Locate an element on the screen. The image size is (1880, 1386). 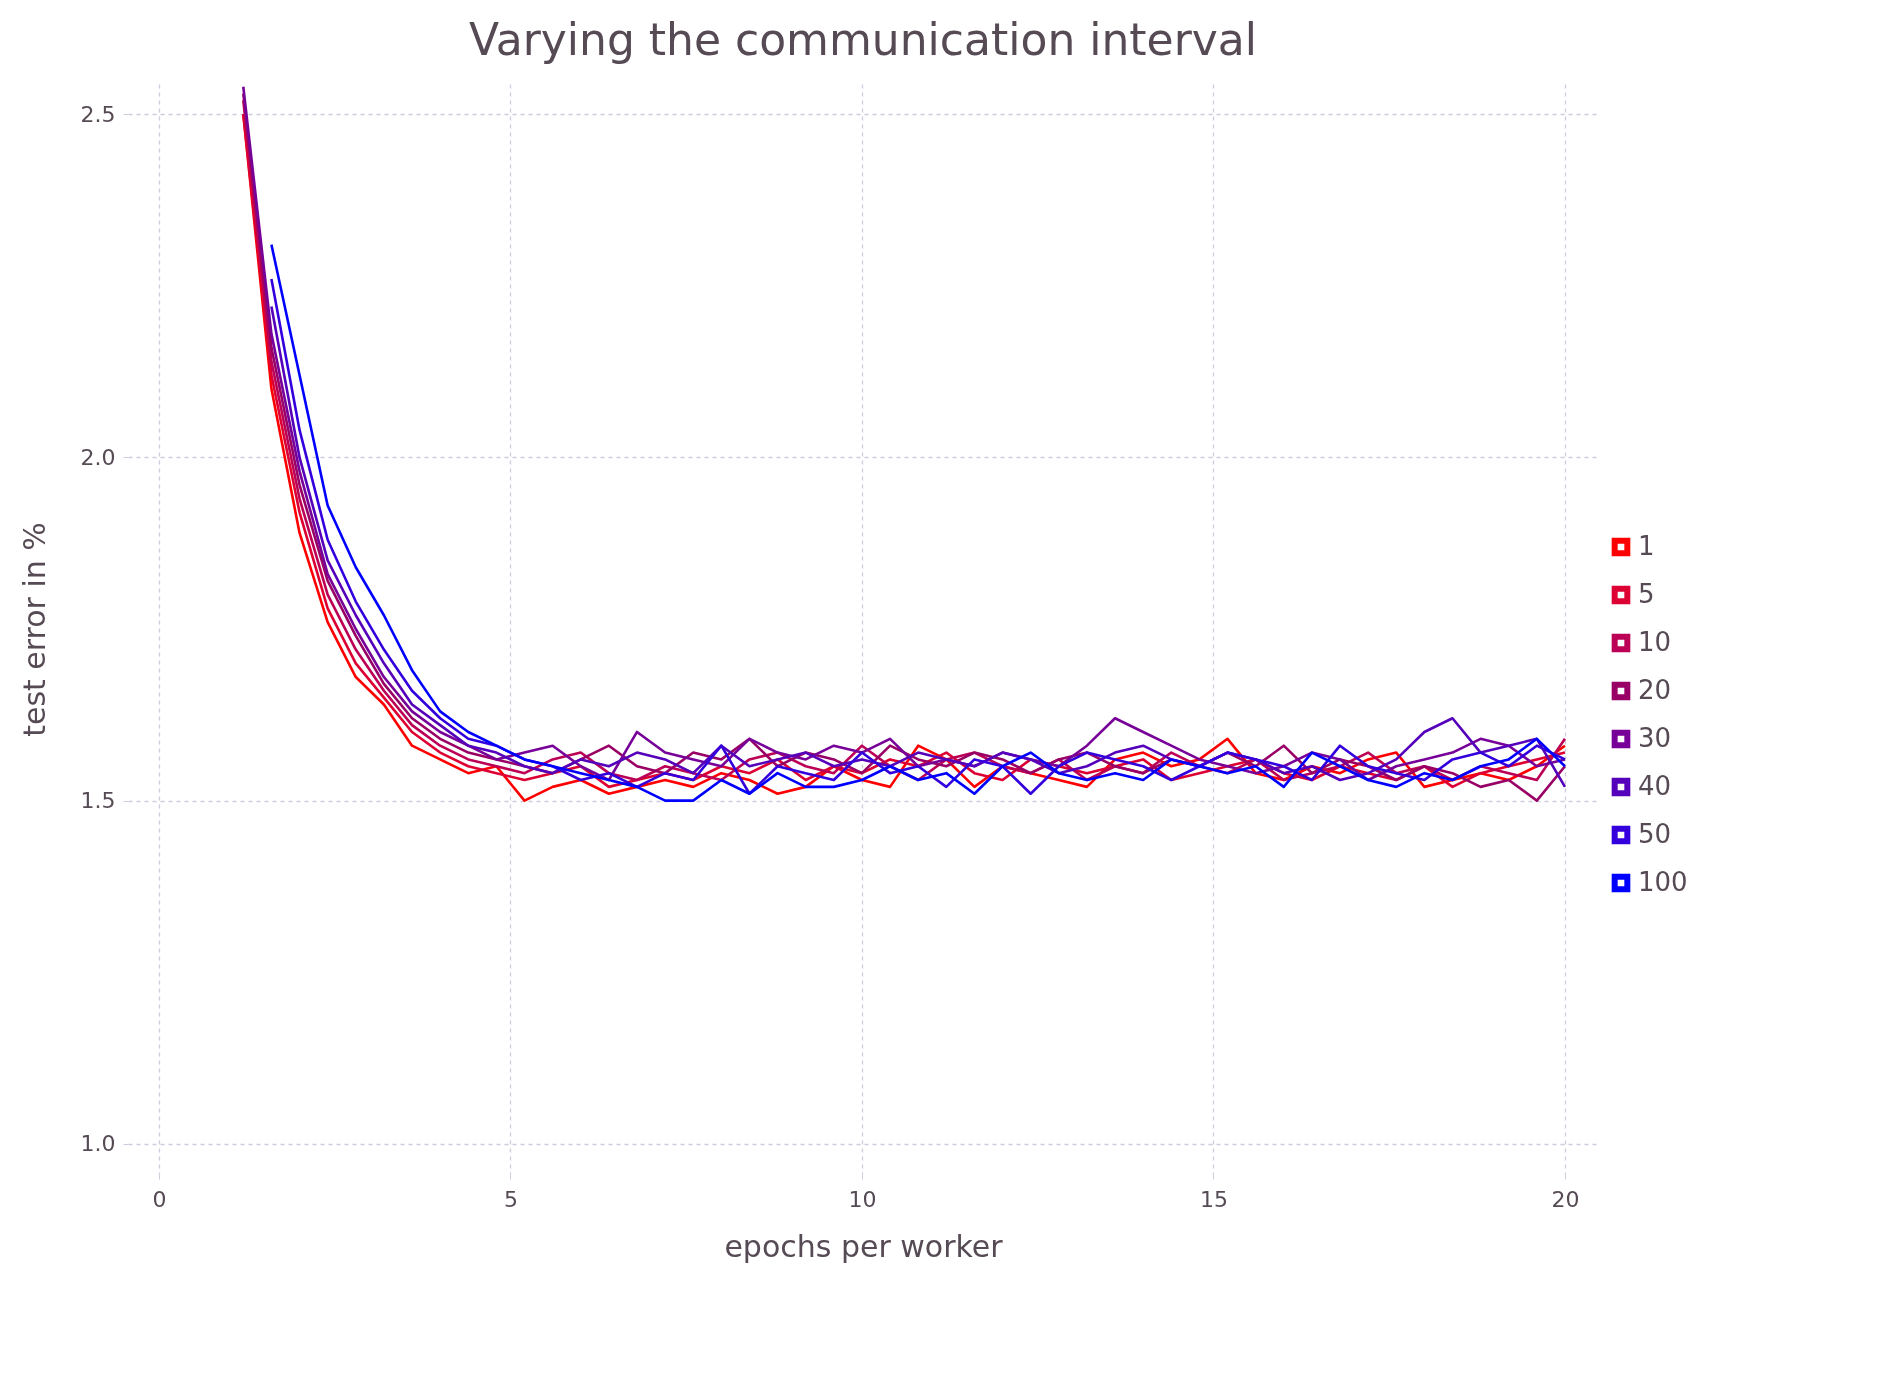
x-tick-label: 10 is located at coordinates (862, 1199).